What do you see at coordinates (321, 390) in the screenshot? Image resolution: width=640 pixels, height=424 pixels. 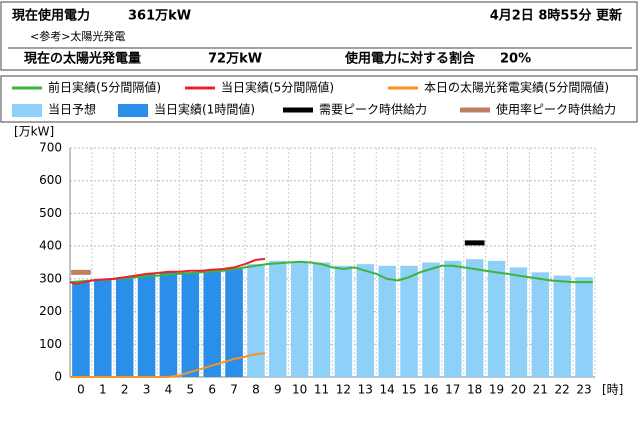 I see `x-tick-label: 11` at bounding box center [321, 390].